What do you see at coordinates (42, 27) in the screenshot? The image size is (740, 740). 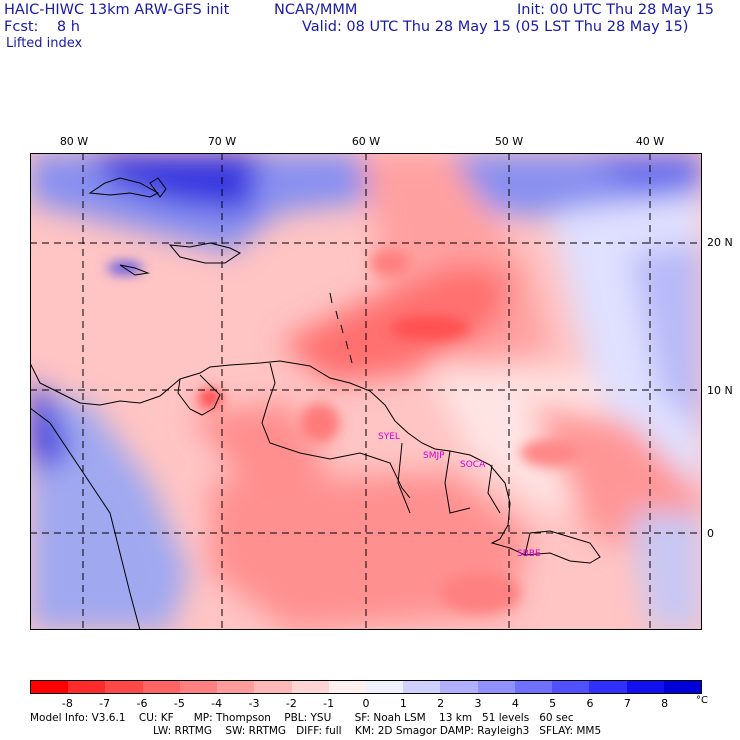 I see `forecast-hour: Fcst: 8 h` at bounding box center [42, 27].